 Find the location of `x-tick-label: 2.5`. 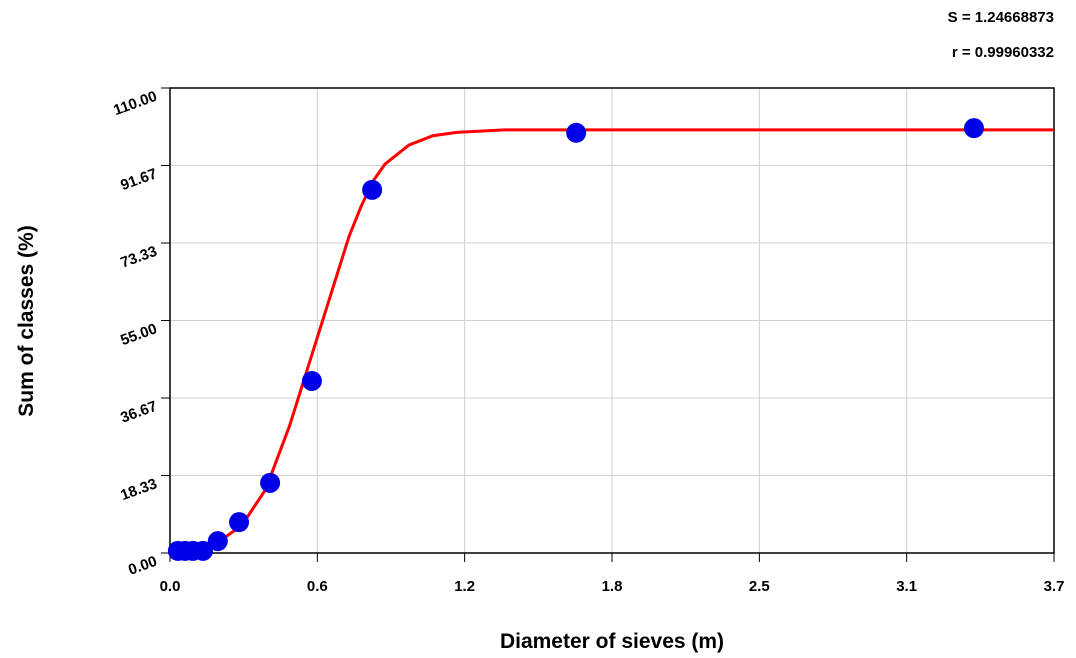

x-tick-label: 2.5 is located at coordinates (759, 586).